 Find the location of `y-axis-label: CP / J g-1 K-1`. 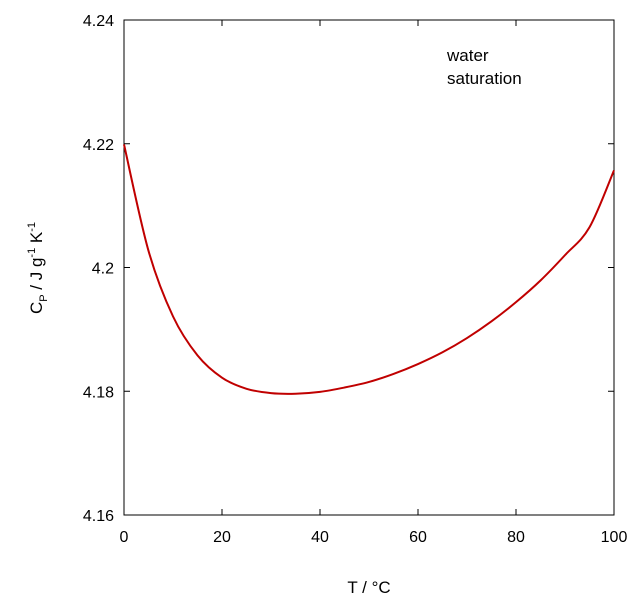

y-axis-label: CP / J g-1 K-1 is located at coordinates (38, 268).